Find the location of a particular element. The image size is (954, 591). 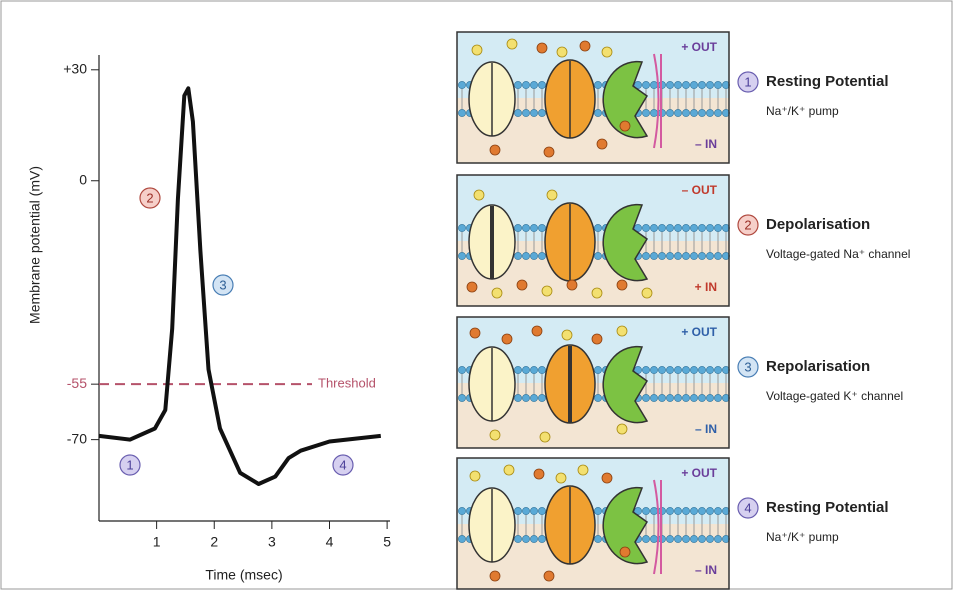

x-tick-label: 2 is located at coordinates (214, 542).